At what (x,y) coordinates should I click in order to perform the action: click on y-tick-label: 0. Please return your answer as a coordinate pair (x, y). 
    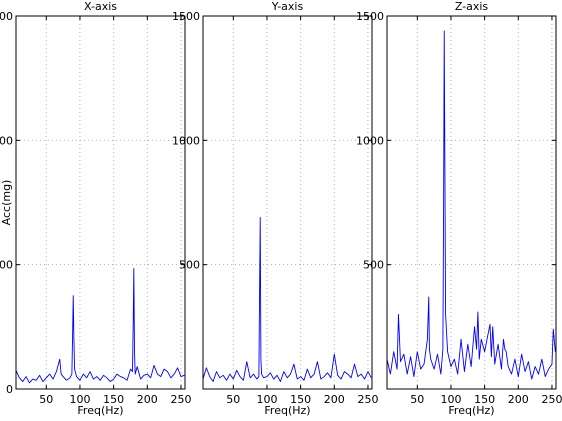
    Looking at the image, I should click on (9, 389).